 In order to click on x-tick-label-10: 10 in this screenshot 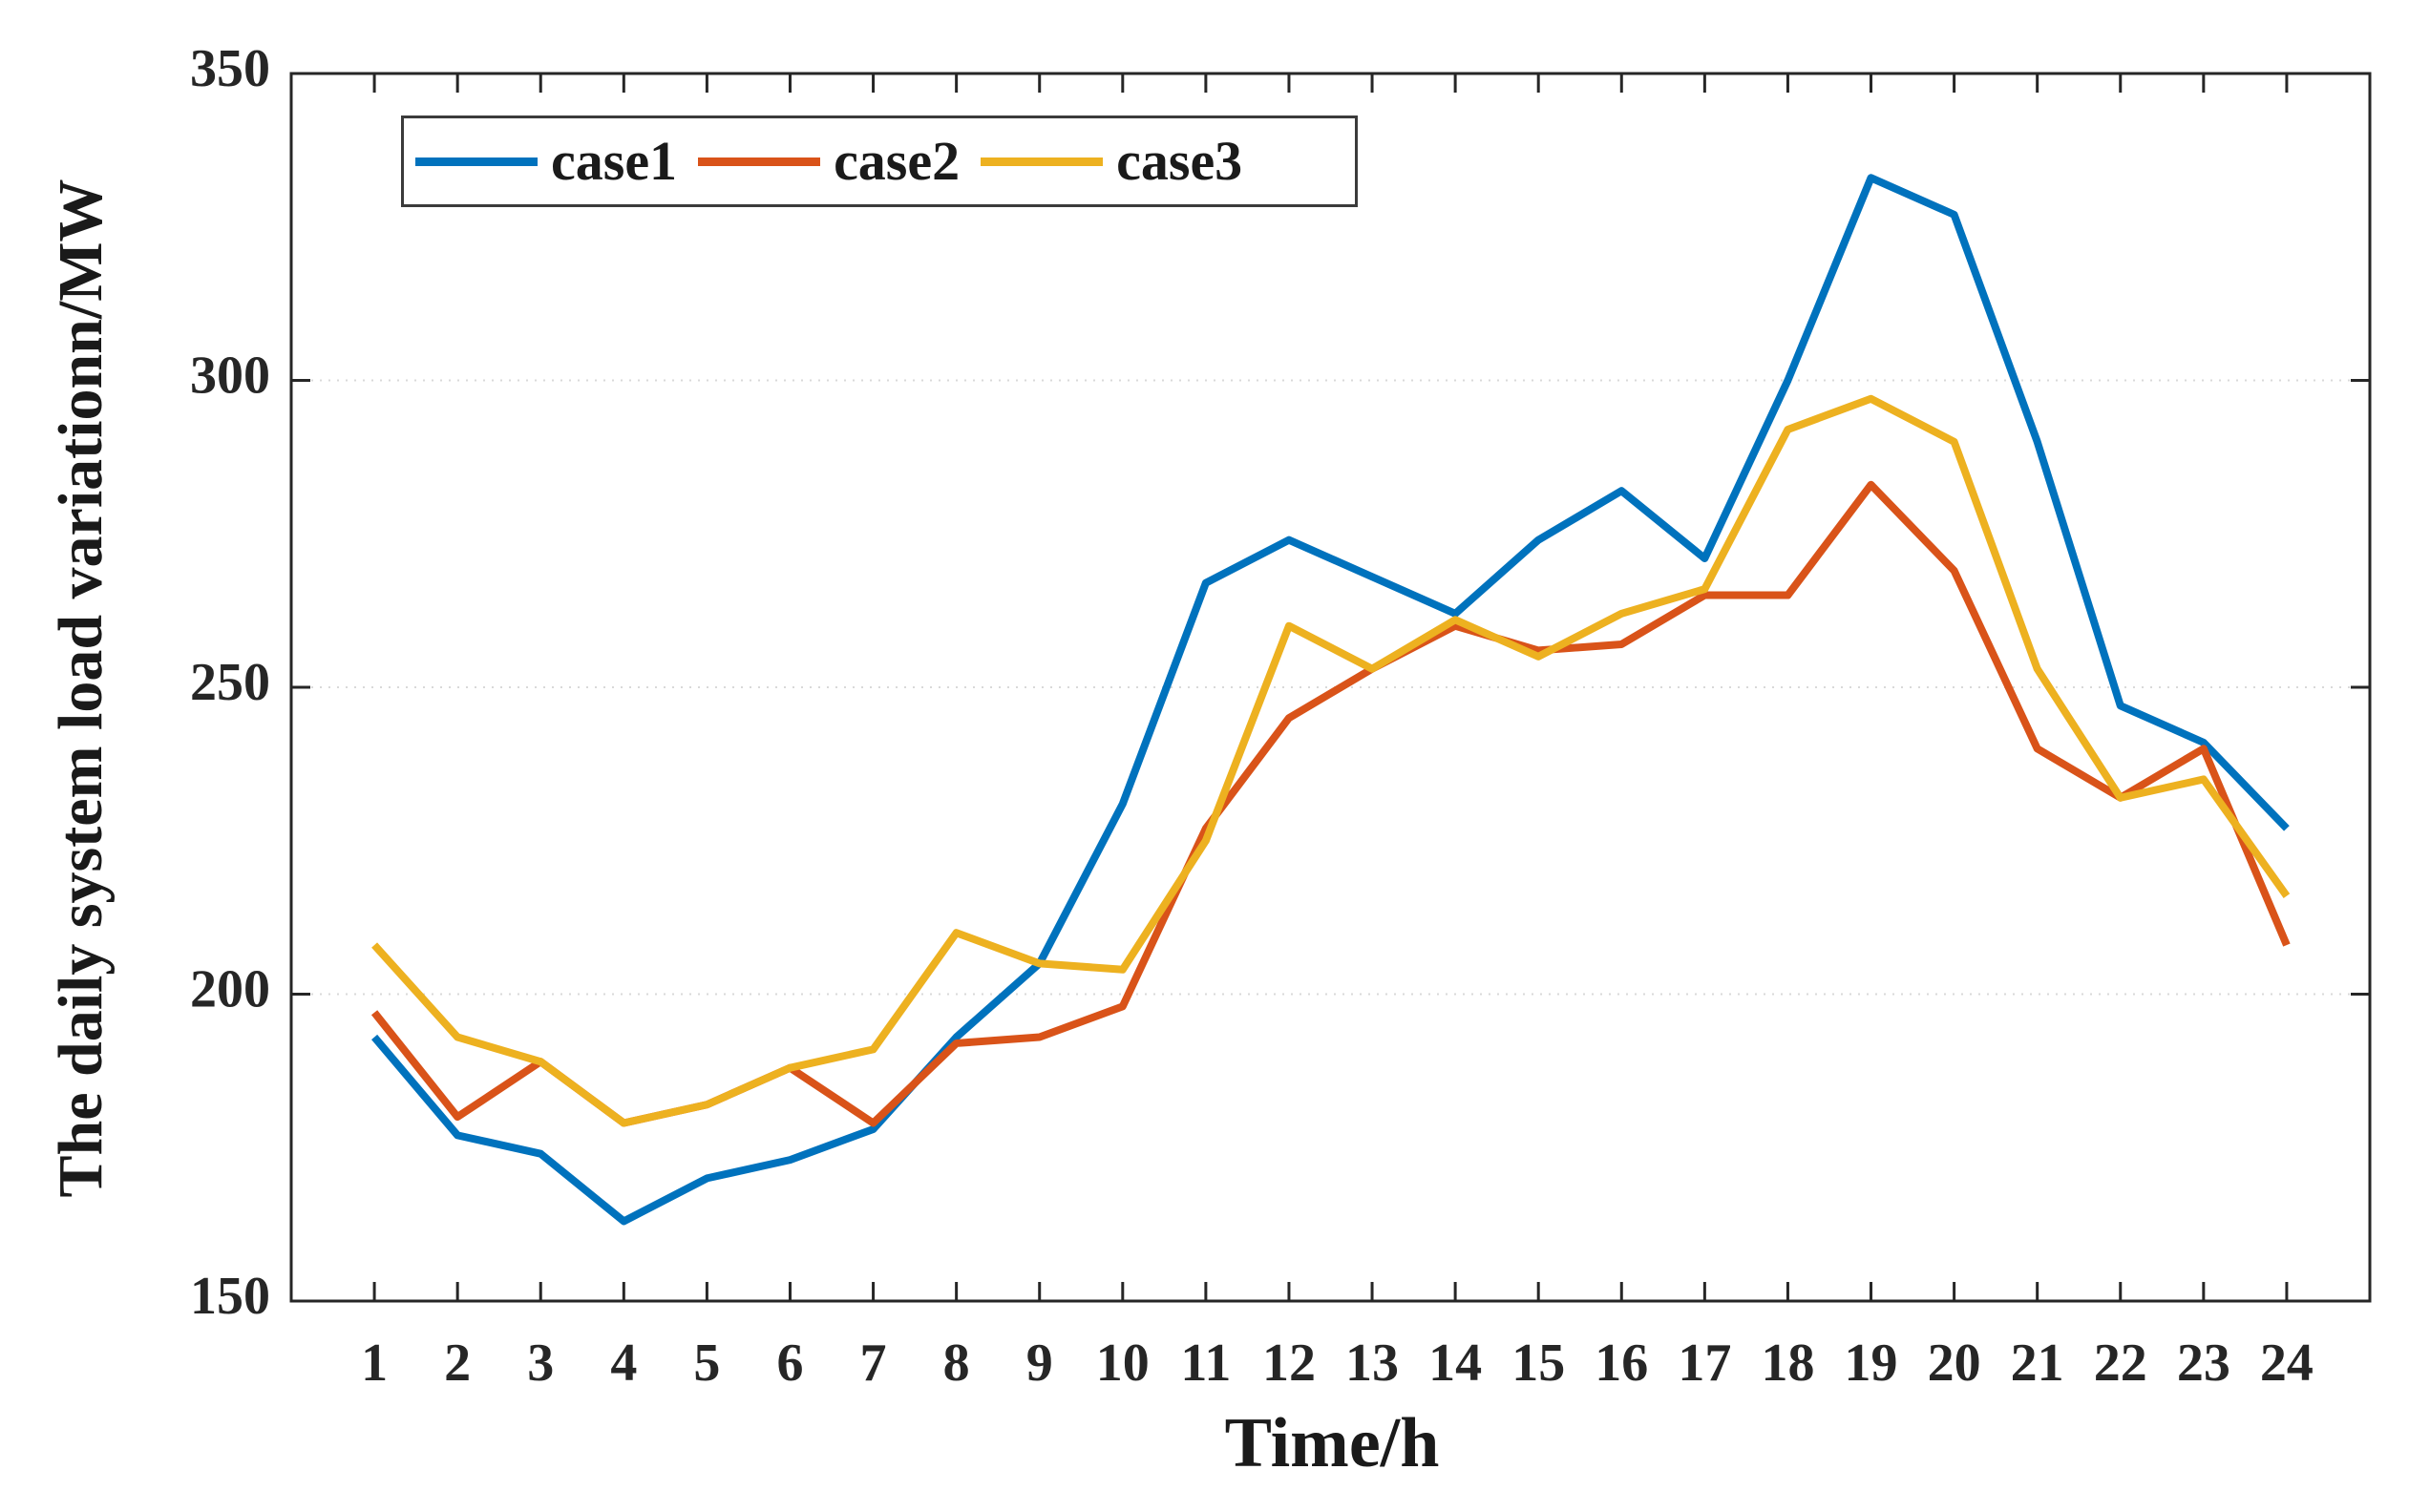, I will do `click(1123, 1364)`.